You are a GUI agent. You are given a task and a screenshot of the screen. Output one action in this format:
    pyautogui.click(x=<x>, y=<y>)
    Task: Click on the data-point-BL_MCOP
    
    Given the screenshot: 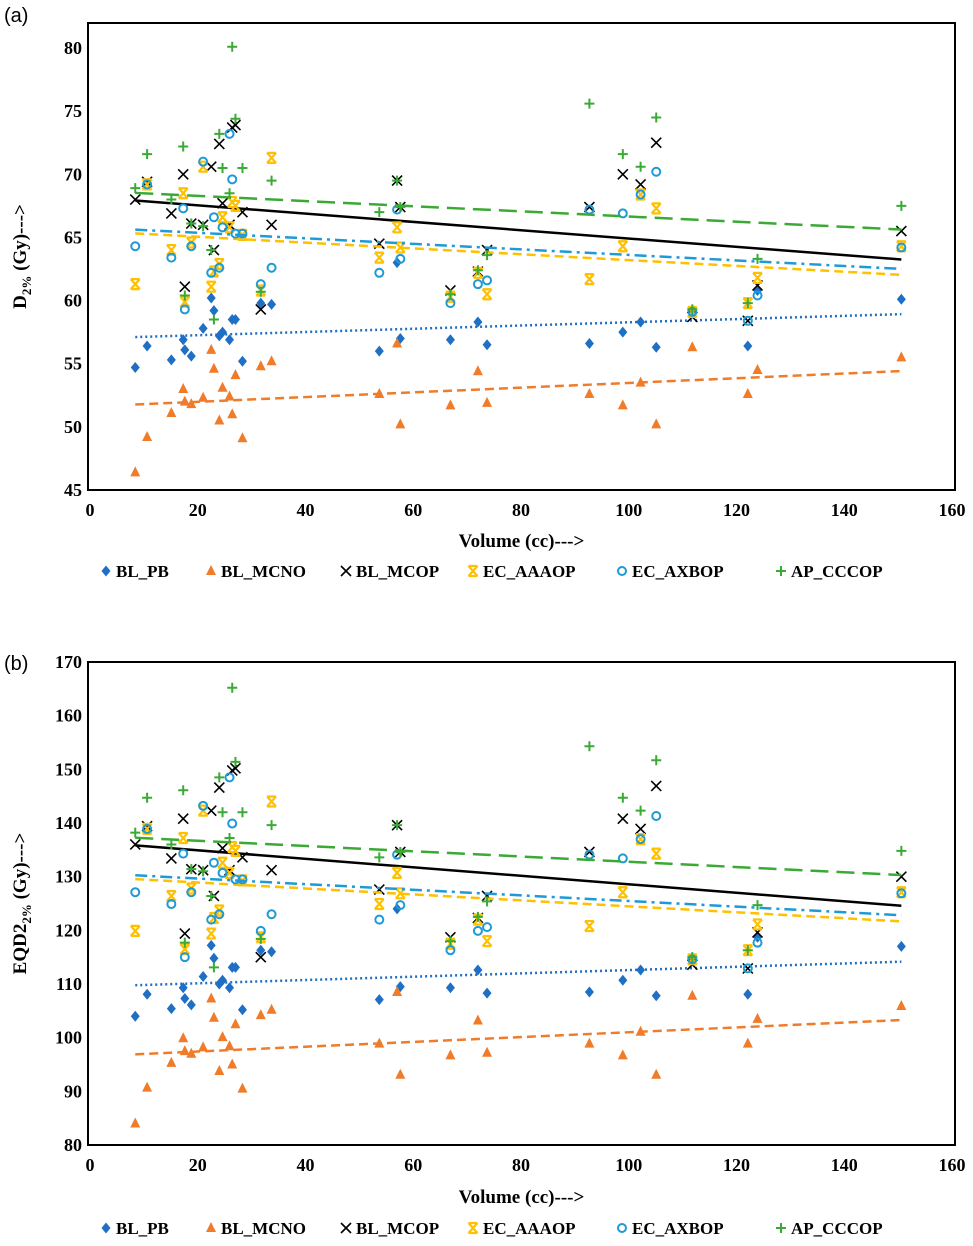 What is the action you would take?
    pyautogui.click(x=185, y=287)
    